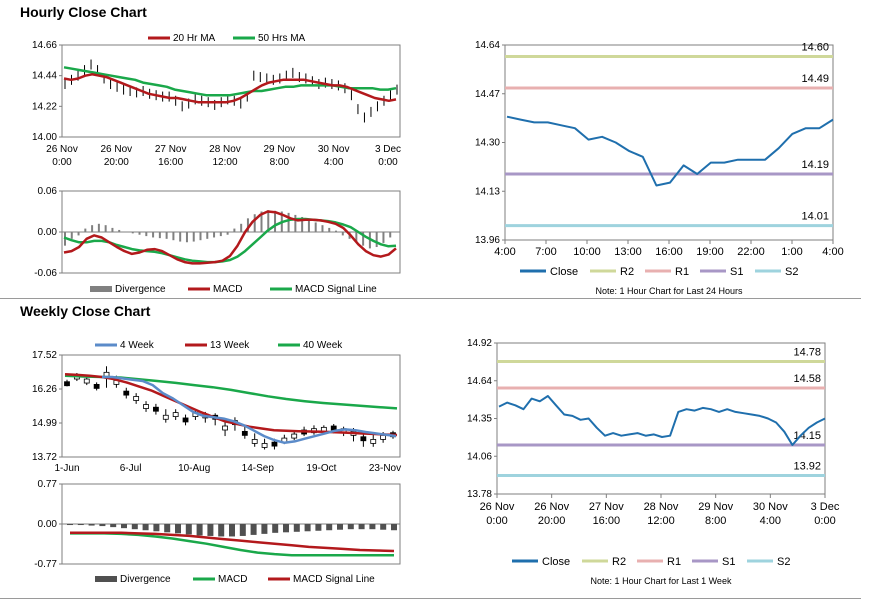 Image resolution: width=873 pixels, height=601 pixels. I want to click on hourly-price-x-label: 27 Nov, so click(171, 149).